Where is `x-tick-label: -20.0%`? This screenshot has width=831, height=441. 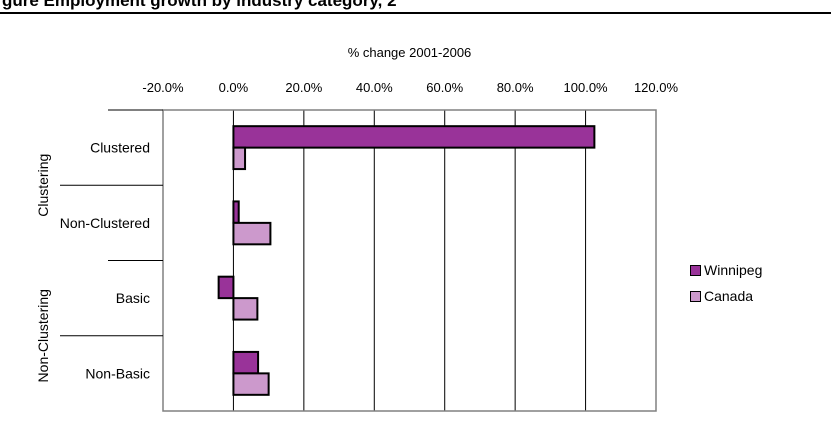
x-tick-label: -20.0% is located at coordinates (163, 87).